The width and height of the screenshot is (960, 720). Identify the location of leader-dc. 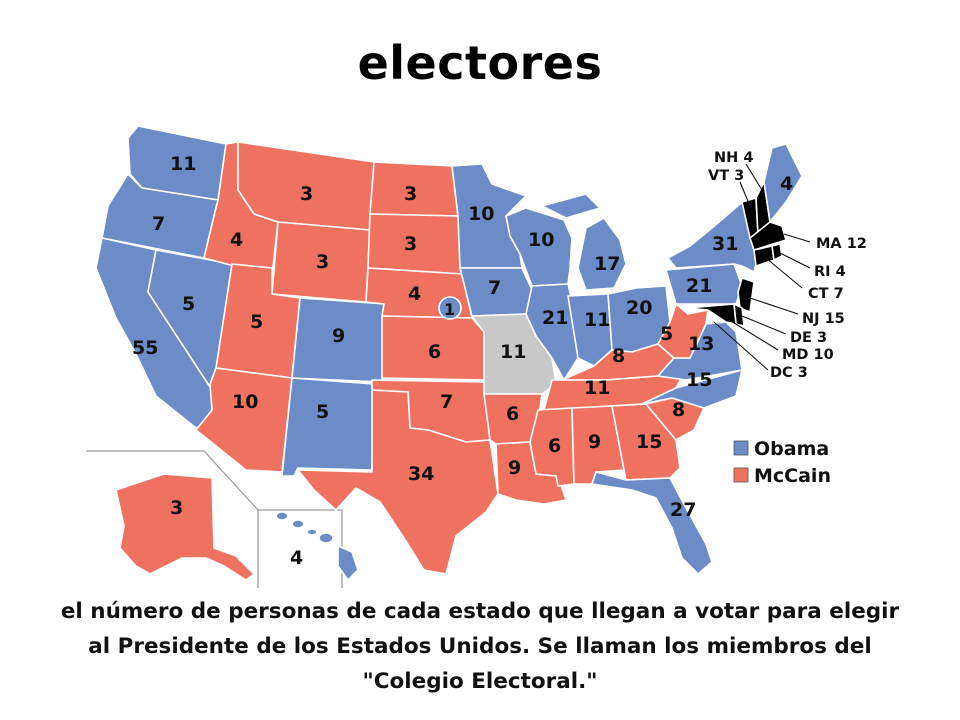
(741, 346).